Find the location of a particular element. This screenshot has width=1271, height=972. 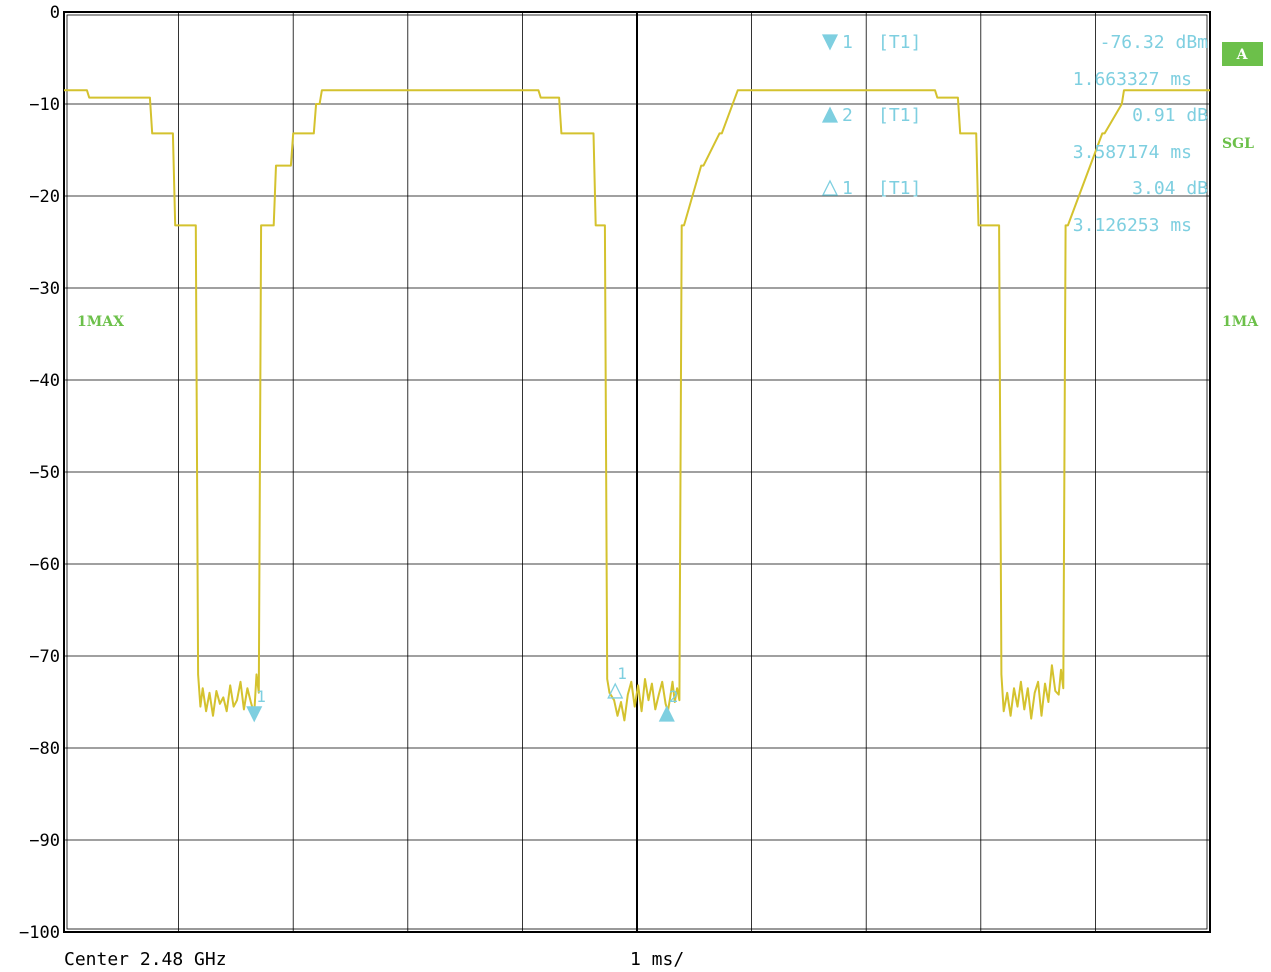

y-tick-label: −20 is located at coordinates (44, 197).